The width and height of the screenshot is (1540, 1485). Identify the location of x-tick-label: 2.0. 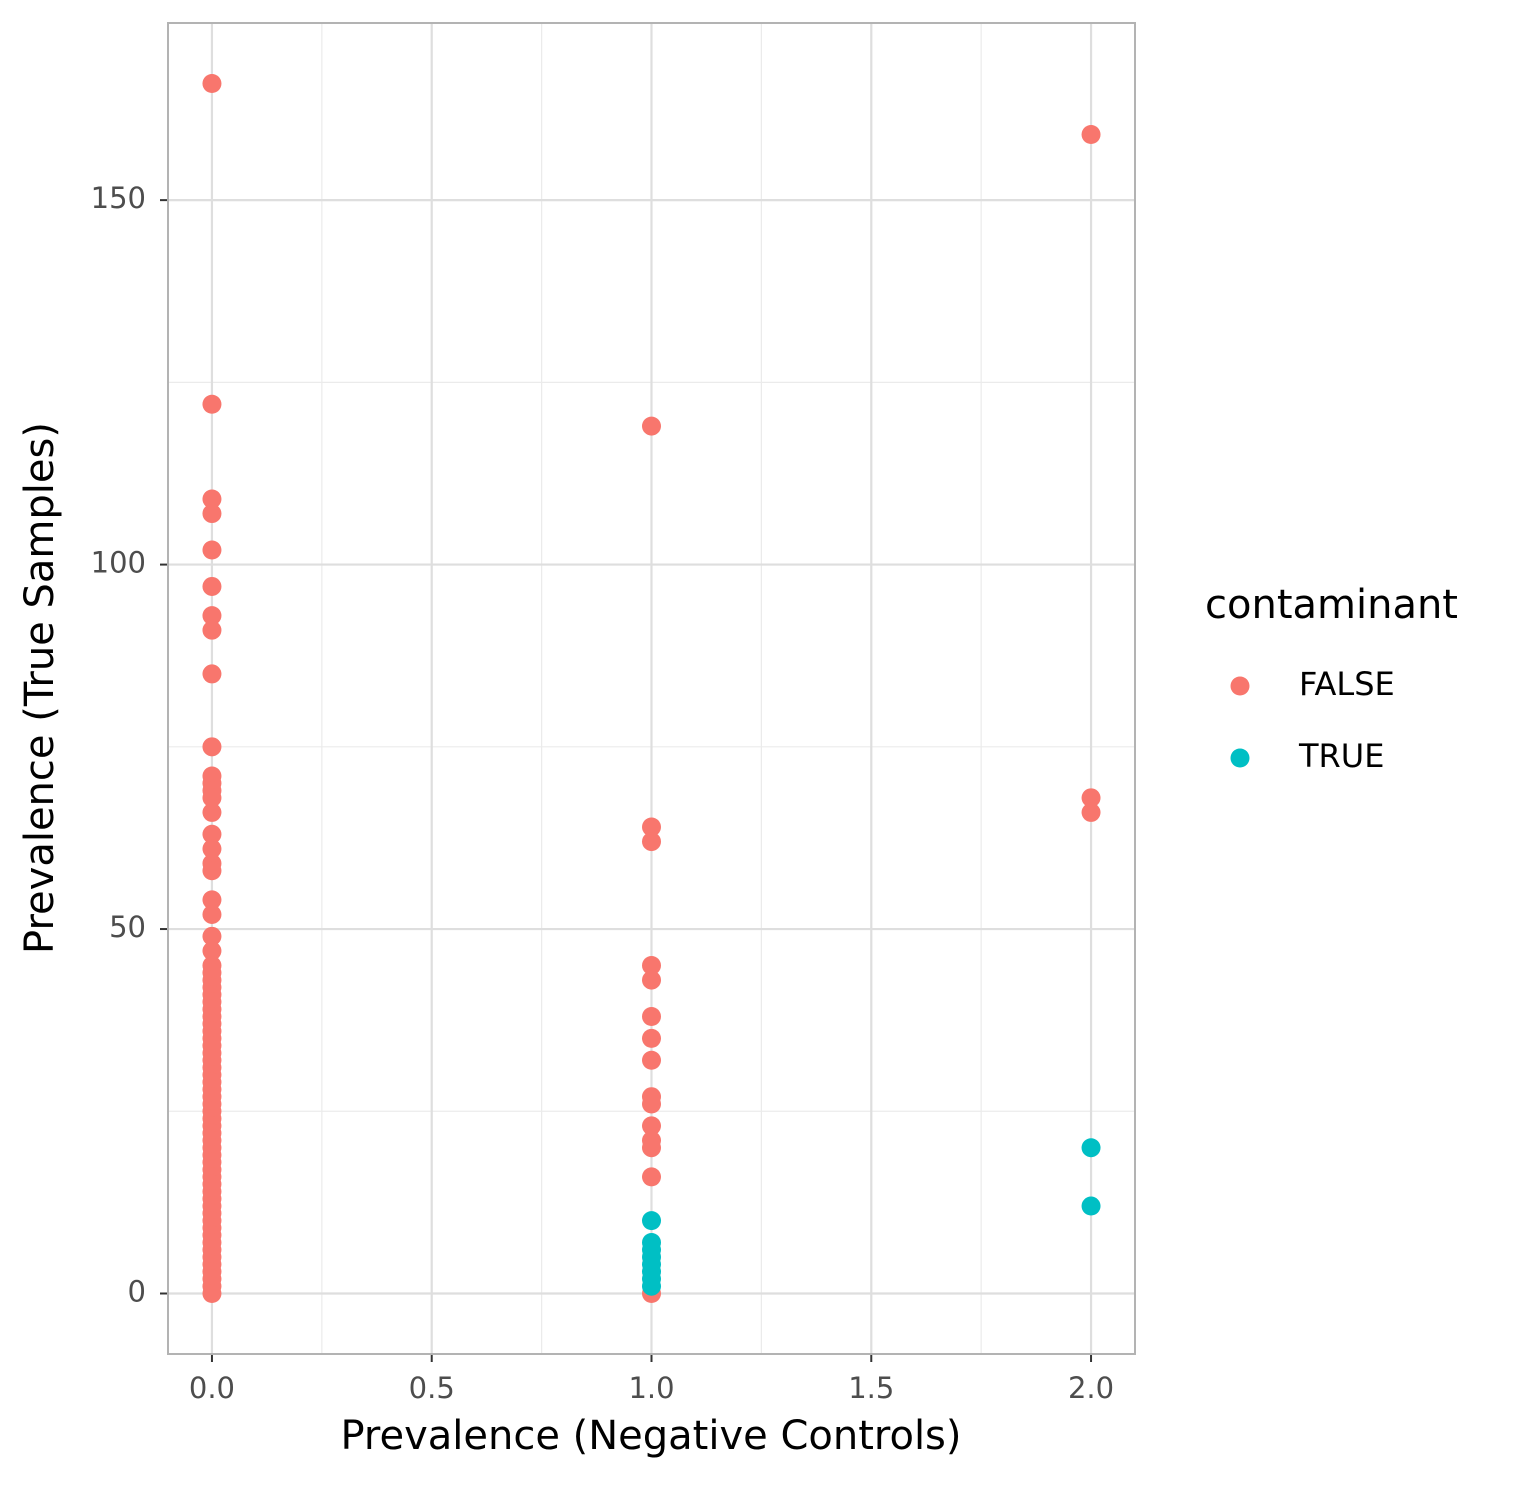
(1091, 1388).